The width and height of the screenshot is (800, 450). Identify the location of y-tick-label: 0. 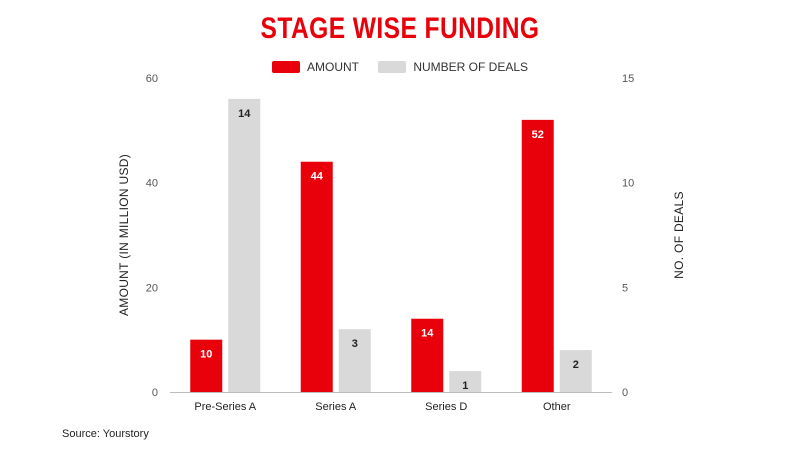
(155, 393).